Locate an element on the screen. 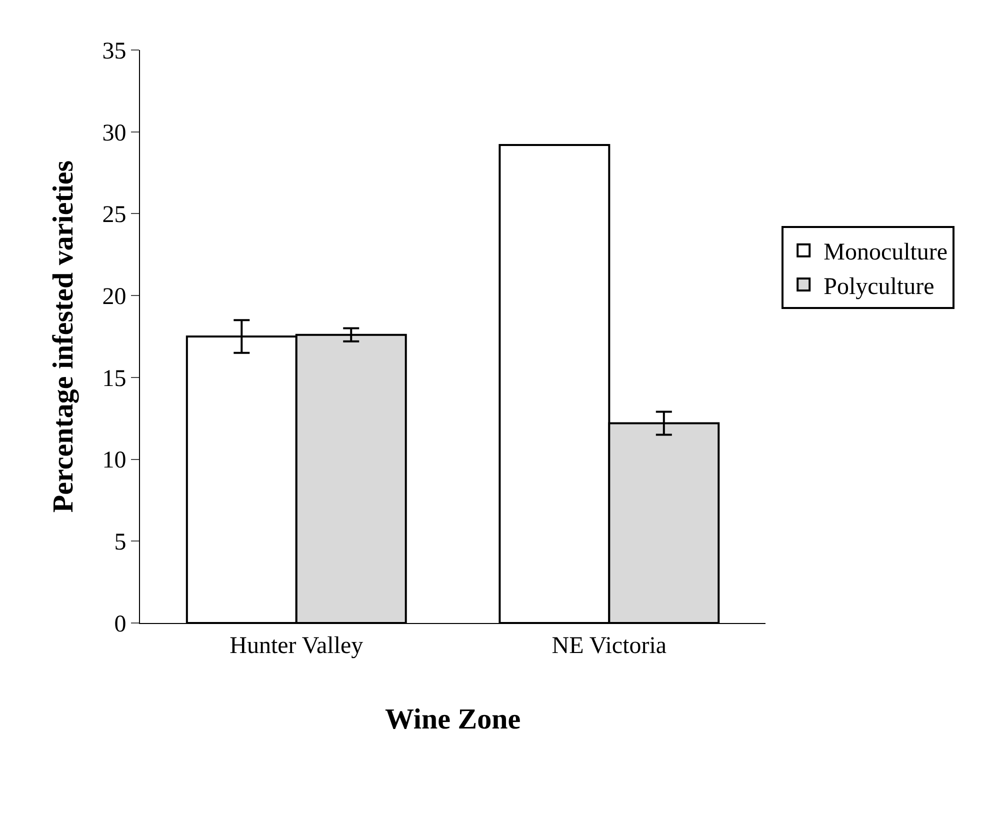  y-tick-label: 25 is located at coordinates (114, 215).